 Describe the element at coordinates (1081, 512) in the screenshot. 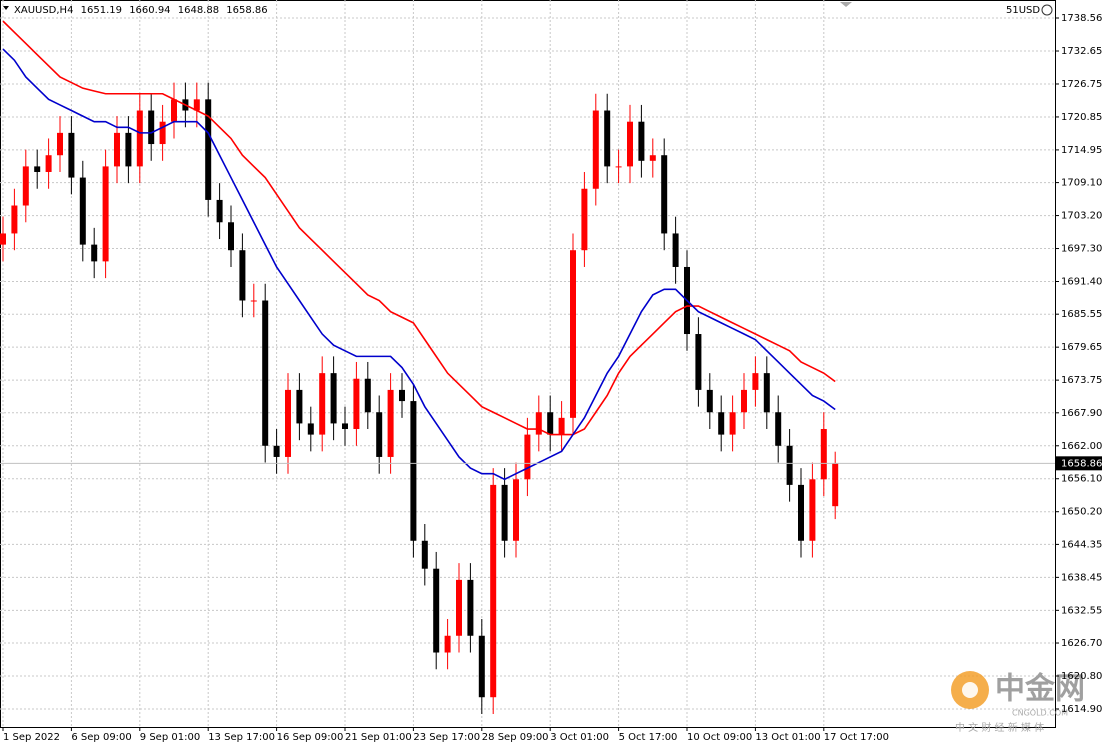

I see `y-tick-label: 1650.20` at that location.